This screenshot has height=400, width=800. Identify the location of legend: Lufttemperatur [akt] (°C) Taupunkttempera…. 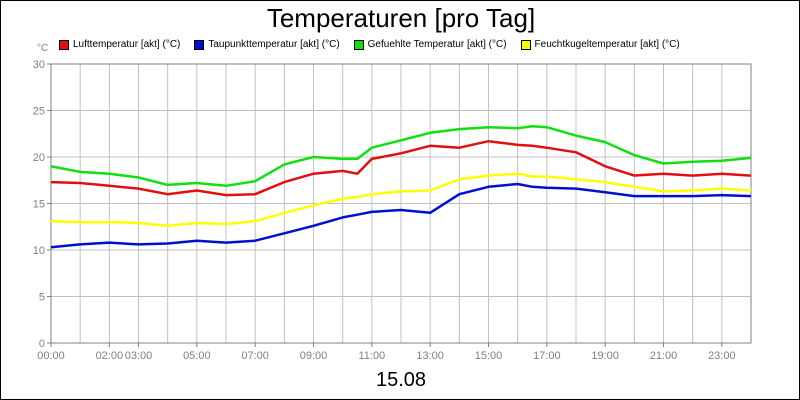
(376, 44).